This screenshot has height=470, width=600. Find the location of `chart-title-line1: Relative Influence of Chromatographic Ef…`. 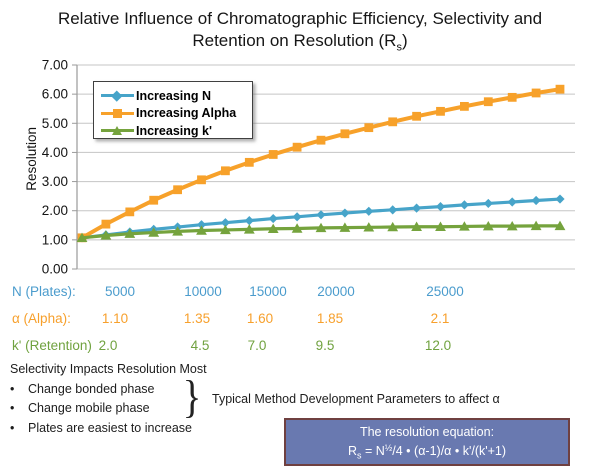

chart-title-line1: Relative Influence of Chromatographic Ef… is located at coordinates (300, 18).